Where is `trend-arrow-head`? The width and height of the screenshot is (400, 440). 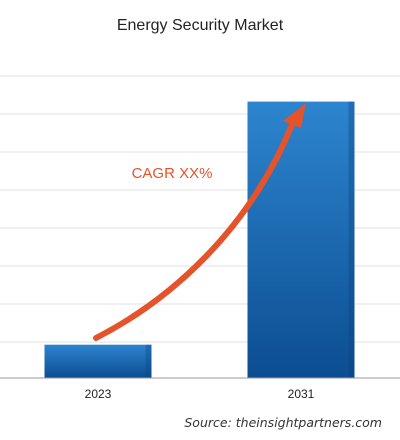
trend-arrow-head is located at coordinates (294, 115).